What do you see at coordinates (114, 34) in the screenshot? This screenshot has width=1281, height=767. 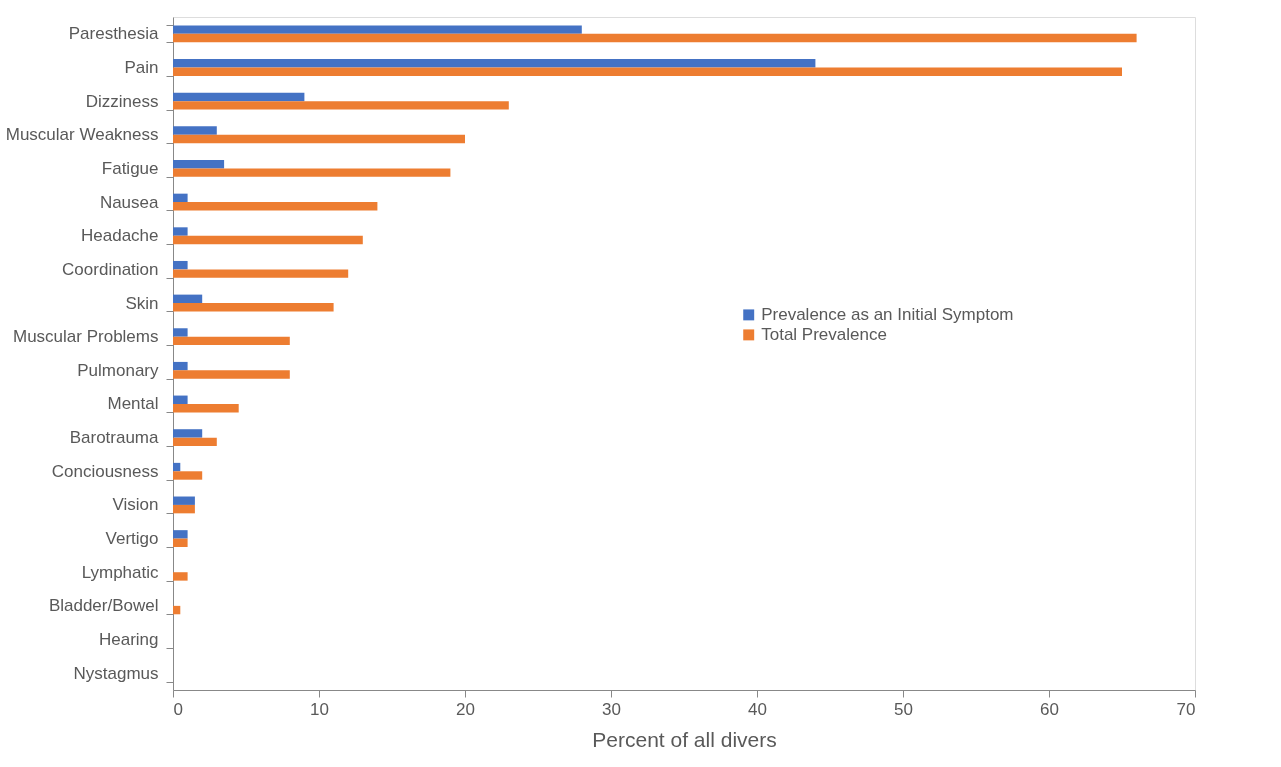 I see `y-tick-label: Paresthesia` at bounding box center [114, 34].